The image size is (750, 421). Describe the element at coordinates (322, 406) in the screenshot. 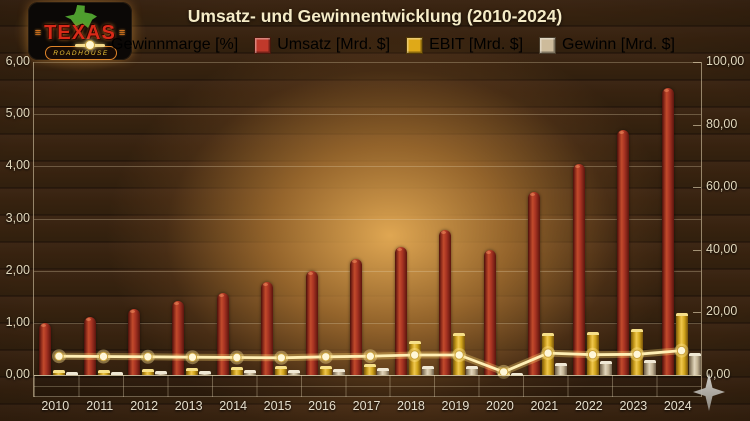

I see `x-label-2016: 2016` at that location.